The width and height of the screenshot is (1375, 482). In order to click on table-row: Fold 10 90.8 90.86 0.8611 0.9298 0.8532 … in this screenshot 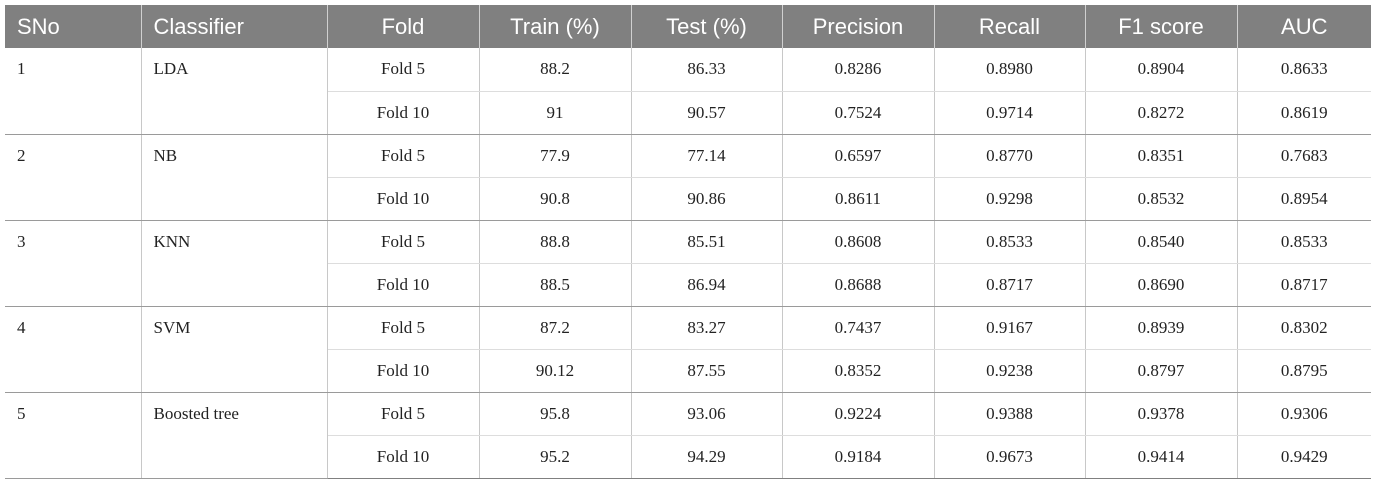, I will do `click(688, 199)`.